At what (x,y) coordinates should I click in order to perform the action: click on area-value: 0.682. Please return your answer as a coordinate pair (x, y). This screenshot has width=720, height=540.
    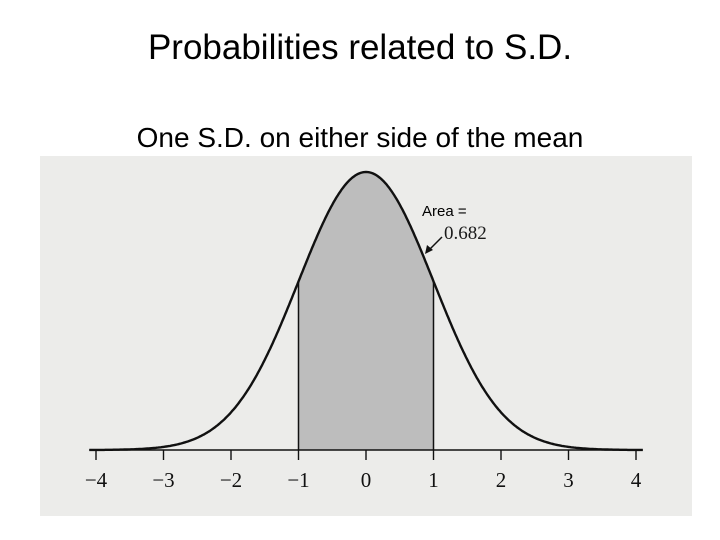
    Looking at the image, I should click on (465, 233).